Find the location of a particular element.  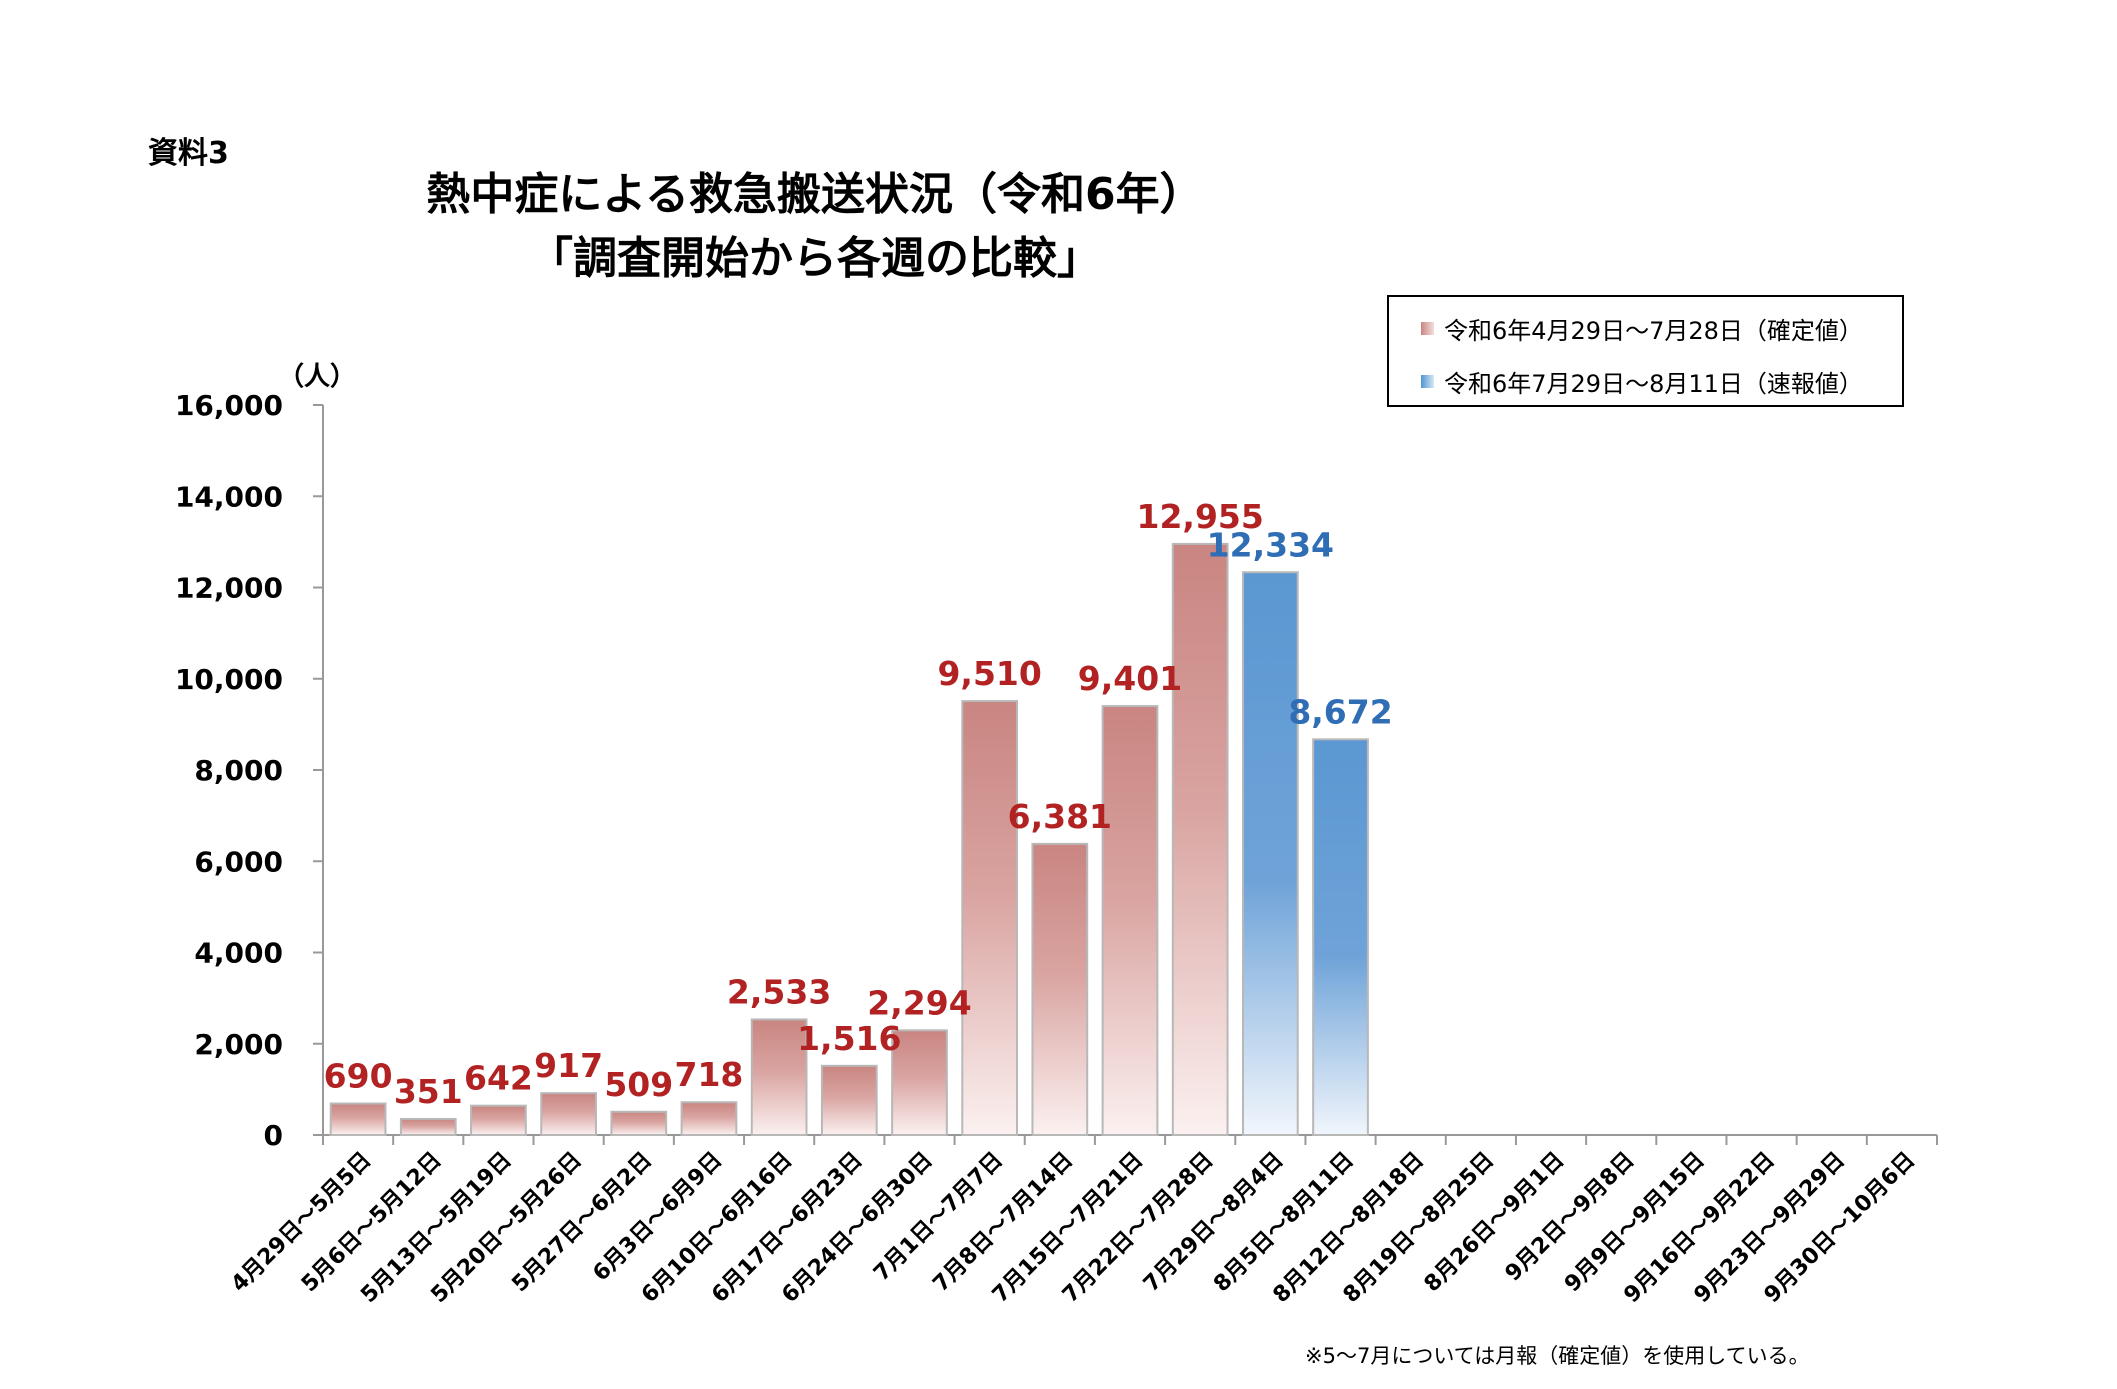

x-tick-label: 7月1日～7月7日 is located at coordinates (938, 1217).